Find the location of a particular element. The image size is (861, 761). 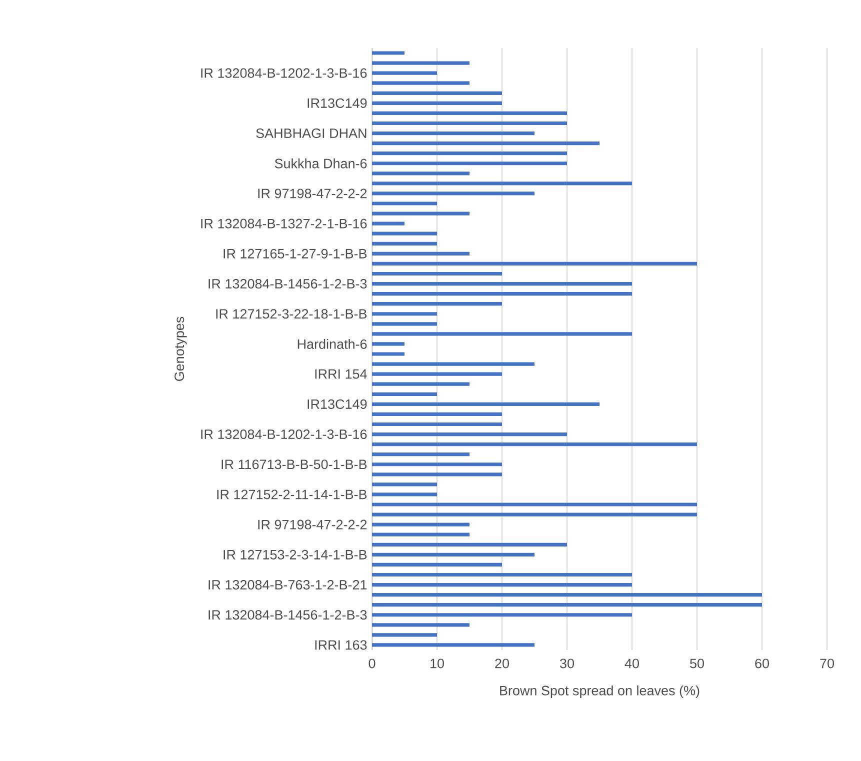

x-tick-label: 60 is located at coordinates (762, 663).